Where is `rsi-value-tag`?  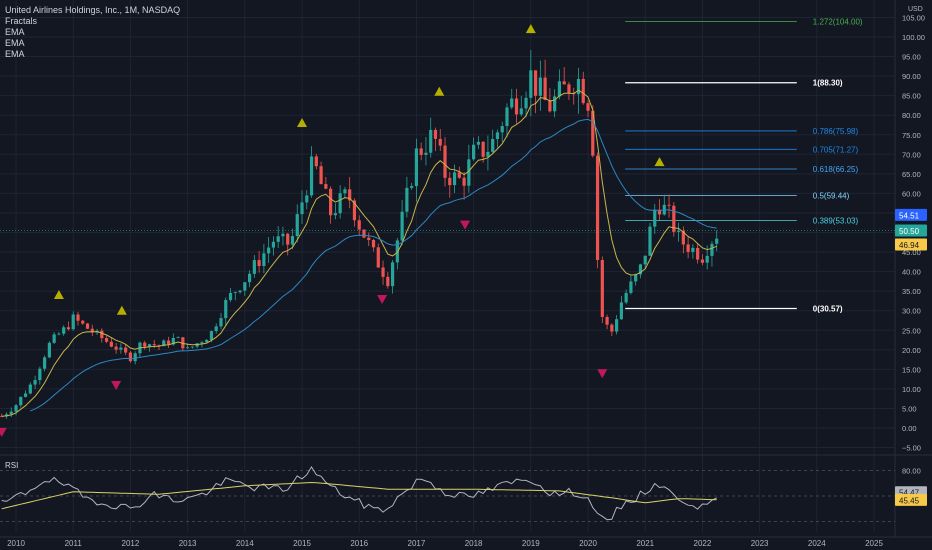 rsi-value-tag is located at coordinates (911, 499).